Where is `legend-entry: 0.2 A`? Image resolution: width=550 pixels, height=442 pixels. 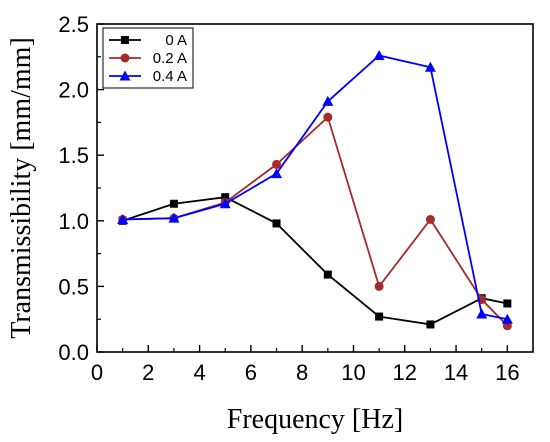
legend-entry: 0.2 A is located at coordinates (148, 58).